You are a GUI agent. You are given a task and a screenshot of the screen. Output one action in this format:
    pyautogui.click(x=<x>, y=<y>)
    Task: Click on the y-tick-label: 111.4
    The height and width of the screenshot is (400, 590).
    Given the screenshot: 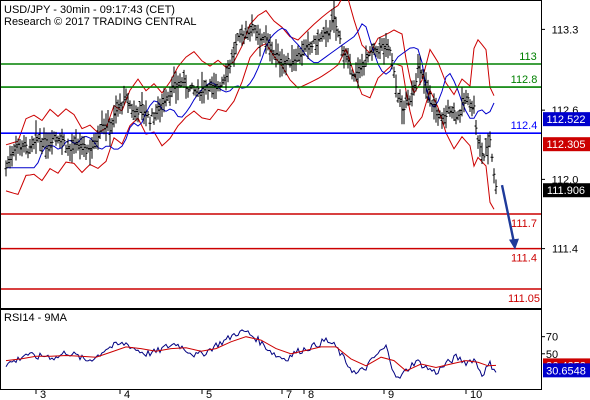 What is the action you would take?
    pyautogui.click(x=565, y=250)
    